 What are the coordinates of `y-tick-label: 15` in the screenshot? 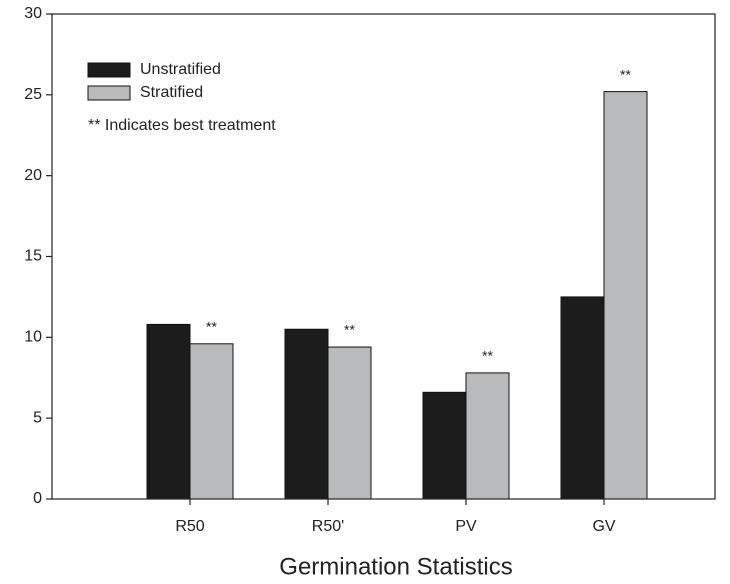 It's located at (33, 256).